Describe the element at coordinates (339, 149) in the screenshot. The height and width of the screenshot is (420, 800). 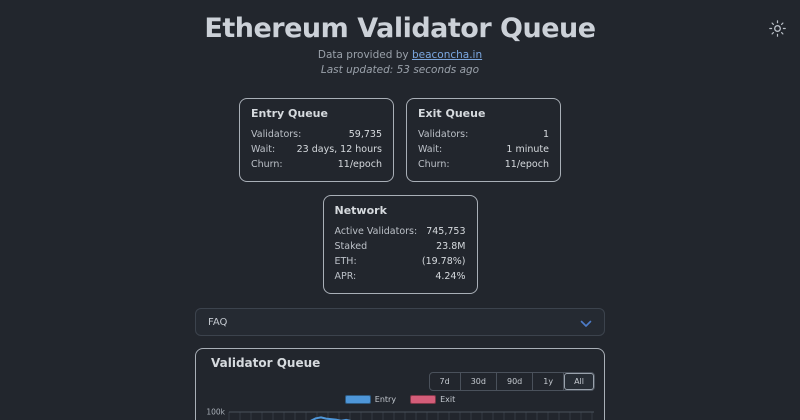
I see `entry-wait-value: 23 days, 12 hours` at that location.